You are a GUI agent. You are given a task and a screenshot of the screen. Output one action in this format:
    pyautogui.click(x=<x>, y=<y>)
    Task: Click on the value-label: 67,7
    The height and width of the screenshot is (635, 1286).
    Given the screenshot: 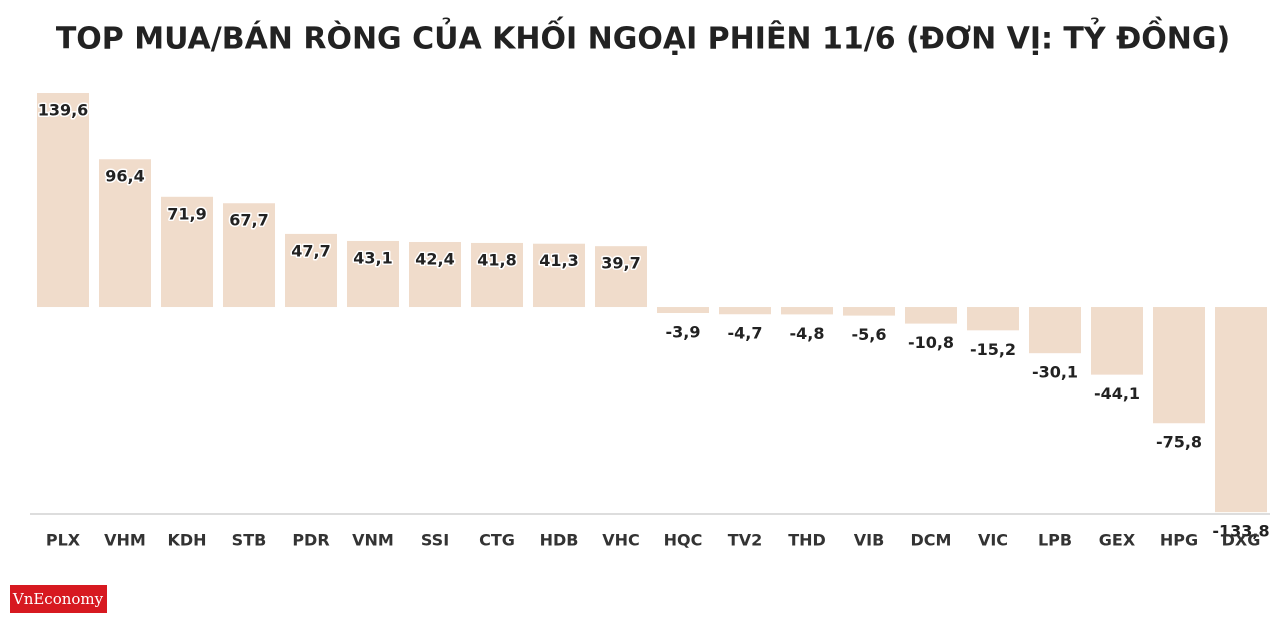 What is the action you would take?
    pyautogui.click(x=248, y=220)
    